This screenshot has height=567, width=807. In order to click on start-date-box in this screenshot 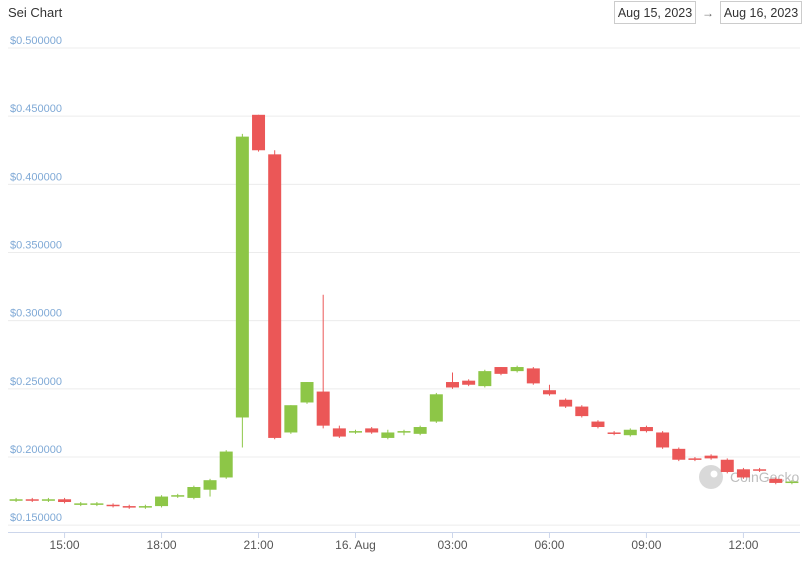, I will do `click(655, 12)`.